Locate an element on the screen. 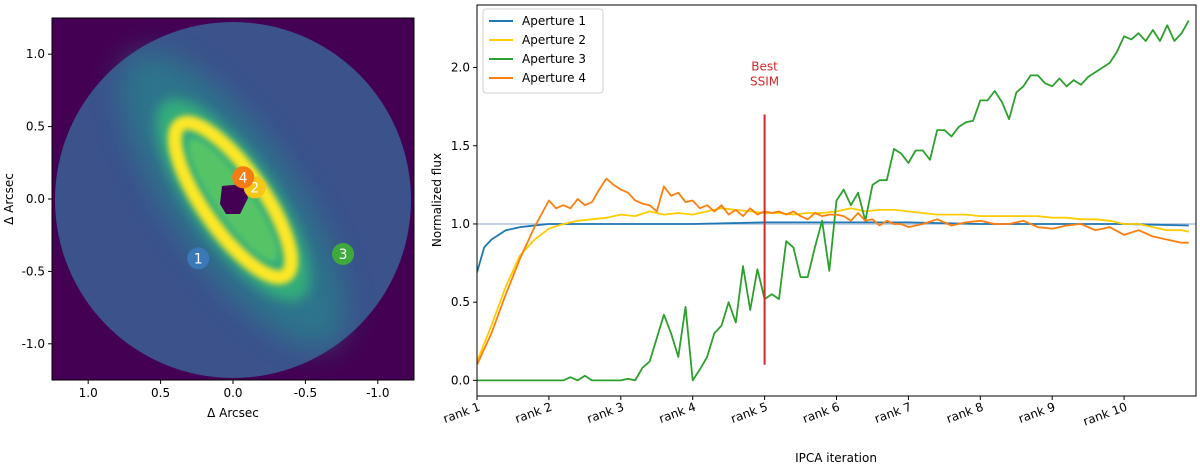 This screenshot has height=466, width=1200. right-y-tick-label: 0.5 is located at coordinates (460, 302).